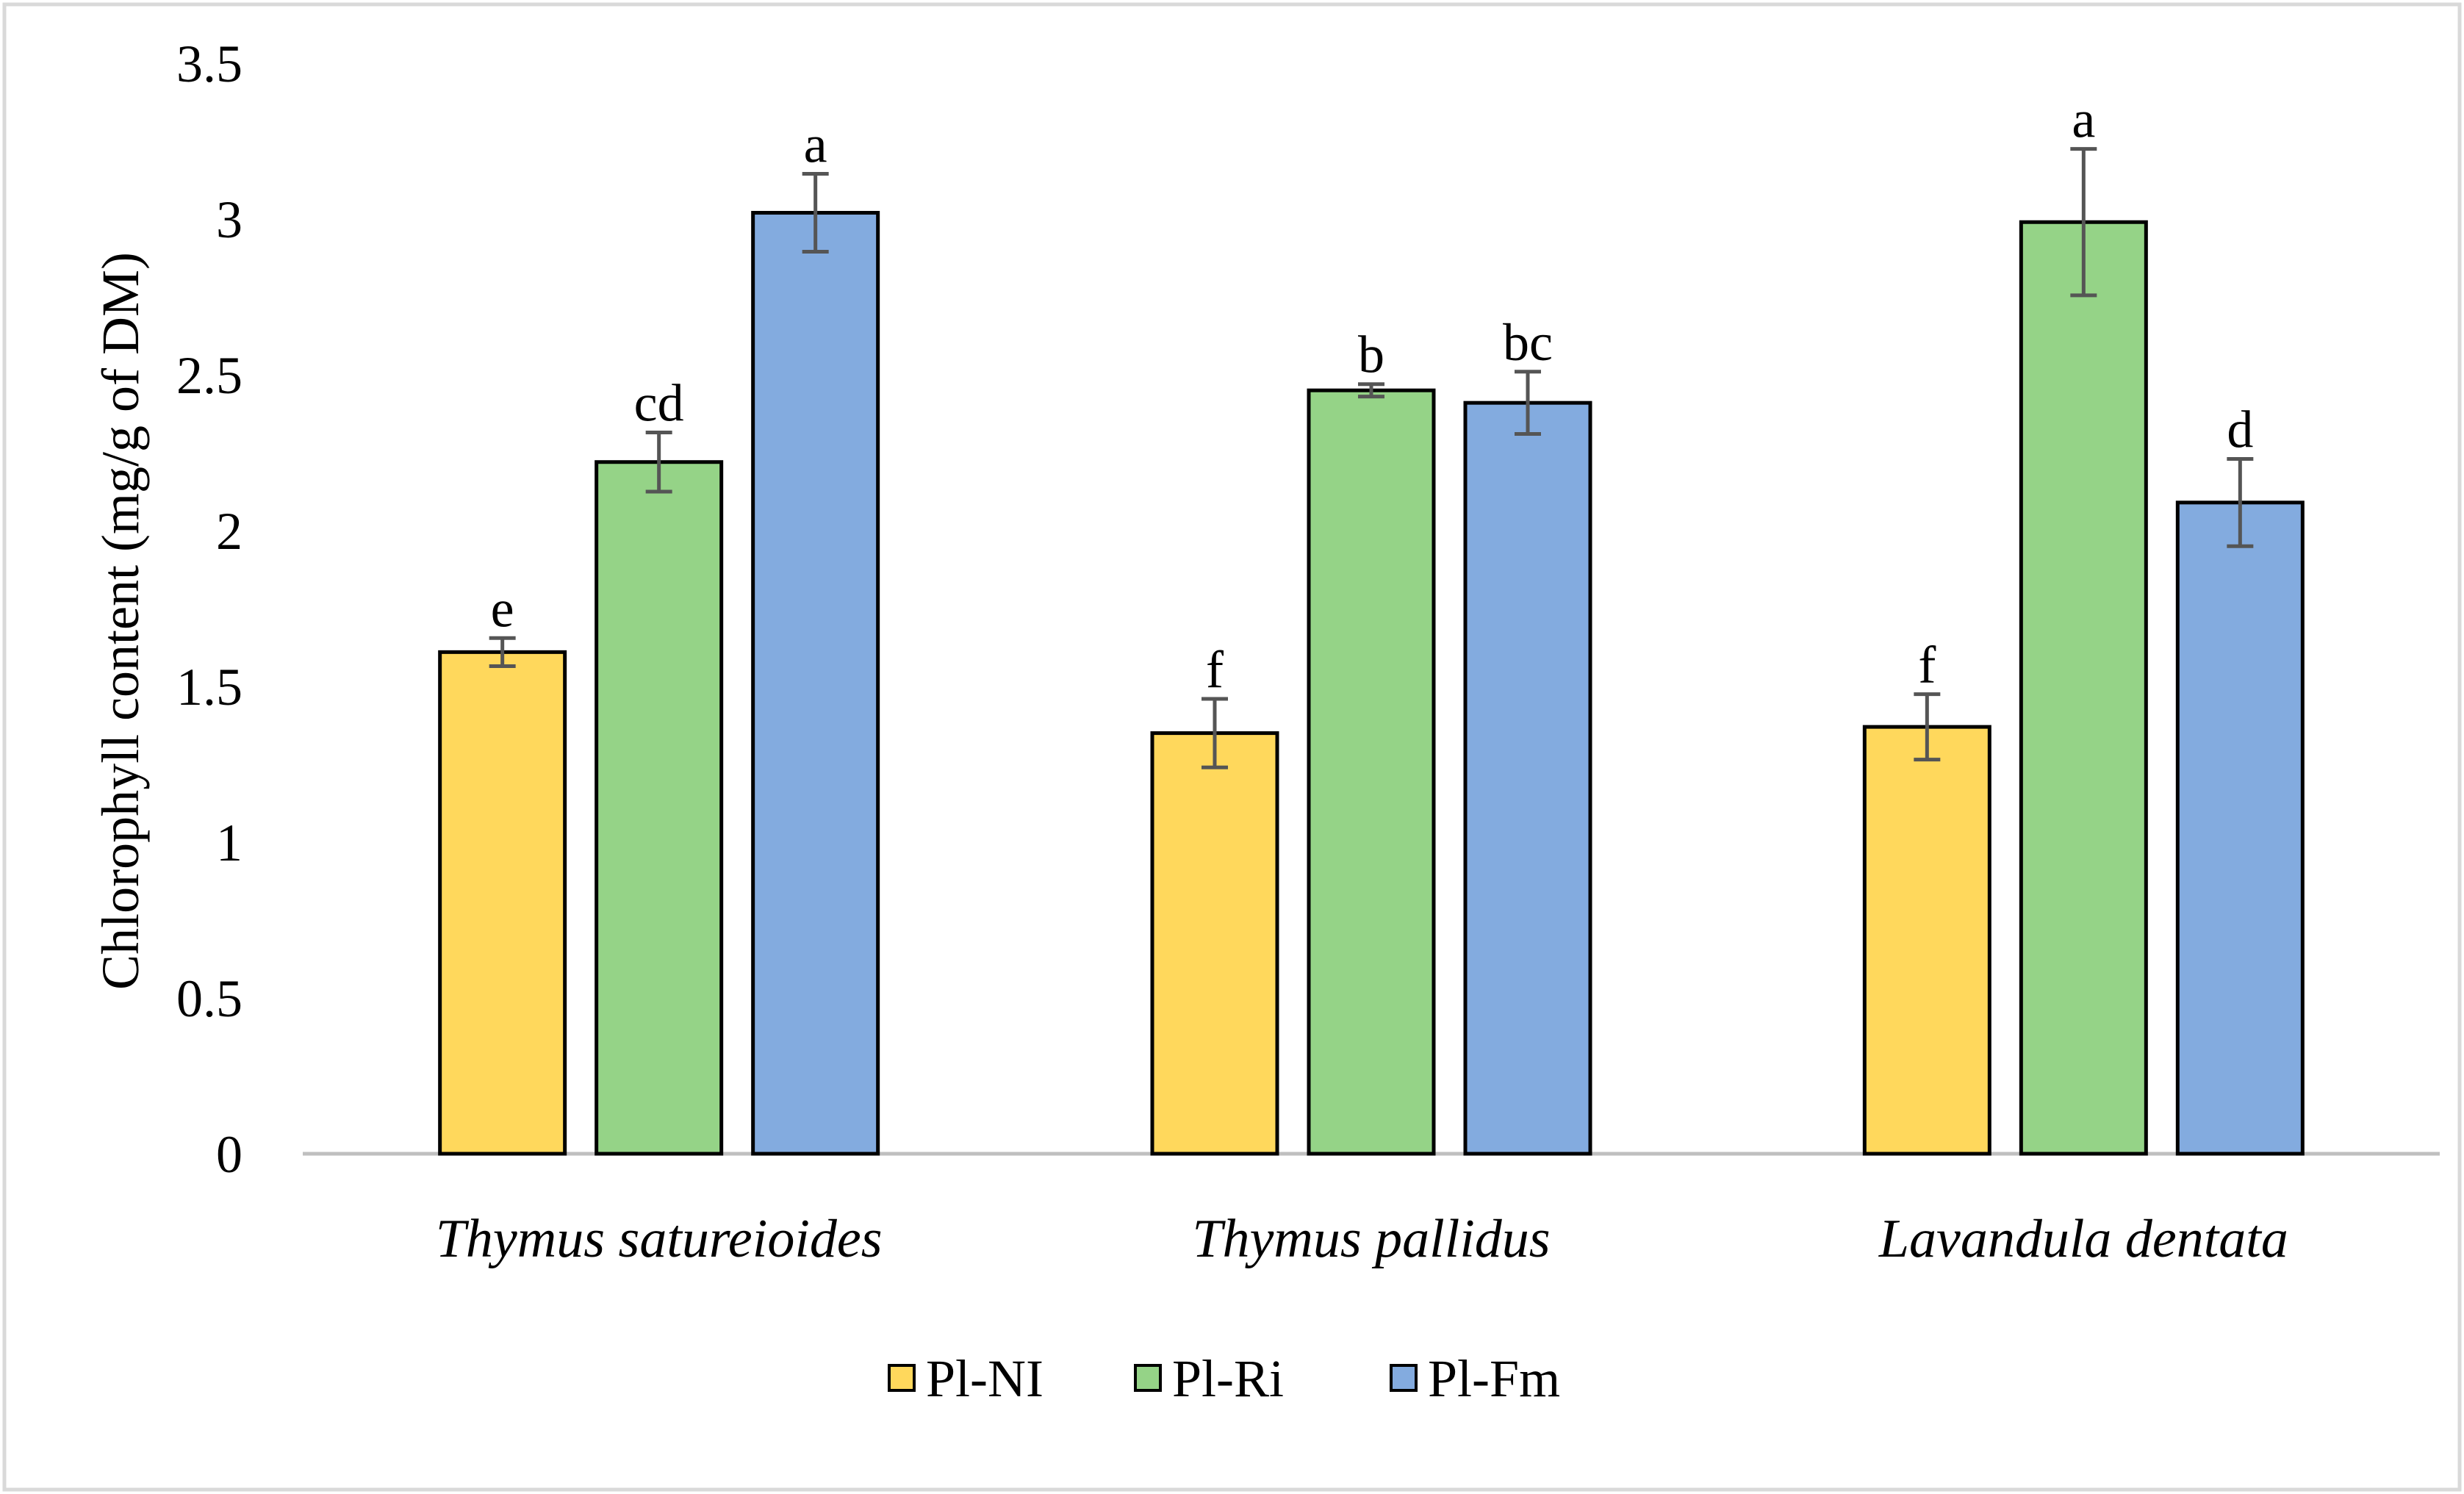  I want to click on y-tick-label: 2, so click(229, 531).